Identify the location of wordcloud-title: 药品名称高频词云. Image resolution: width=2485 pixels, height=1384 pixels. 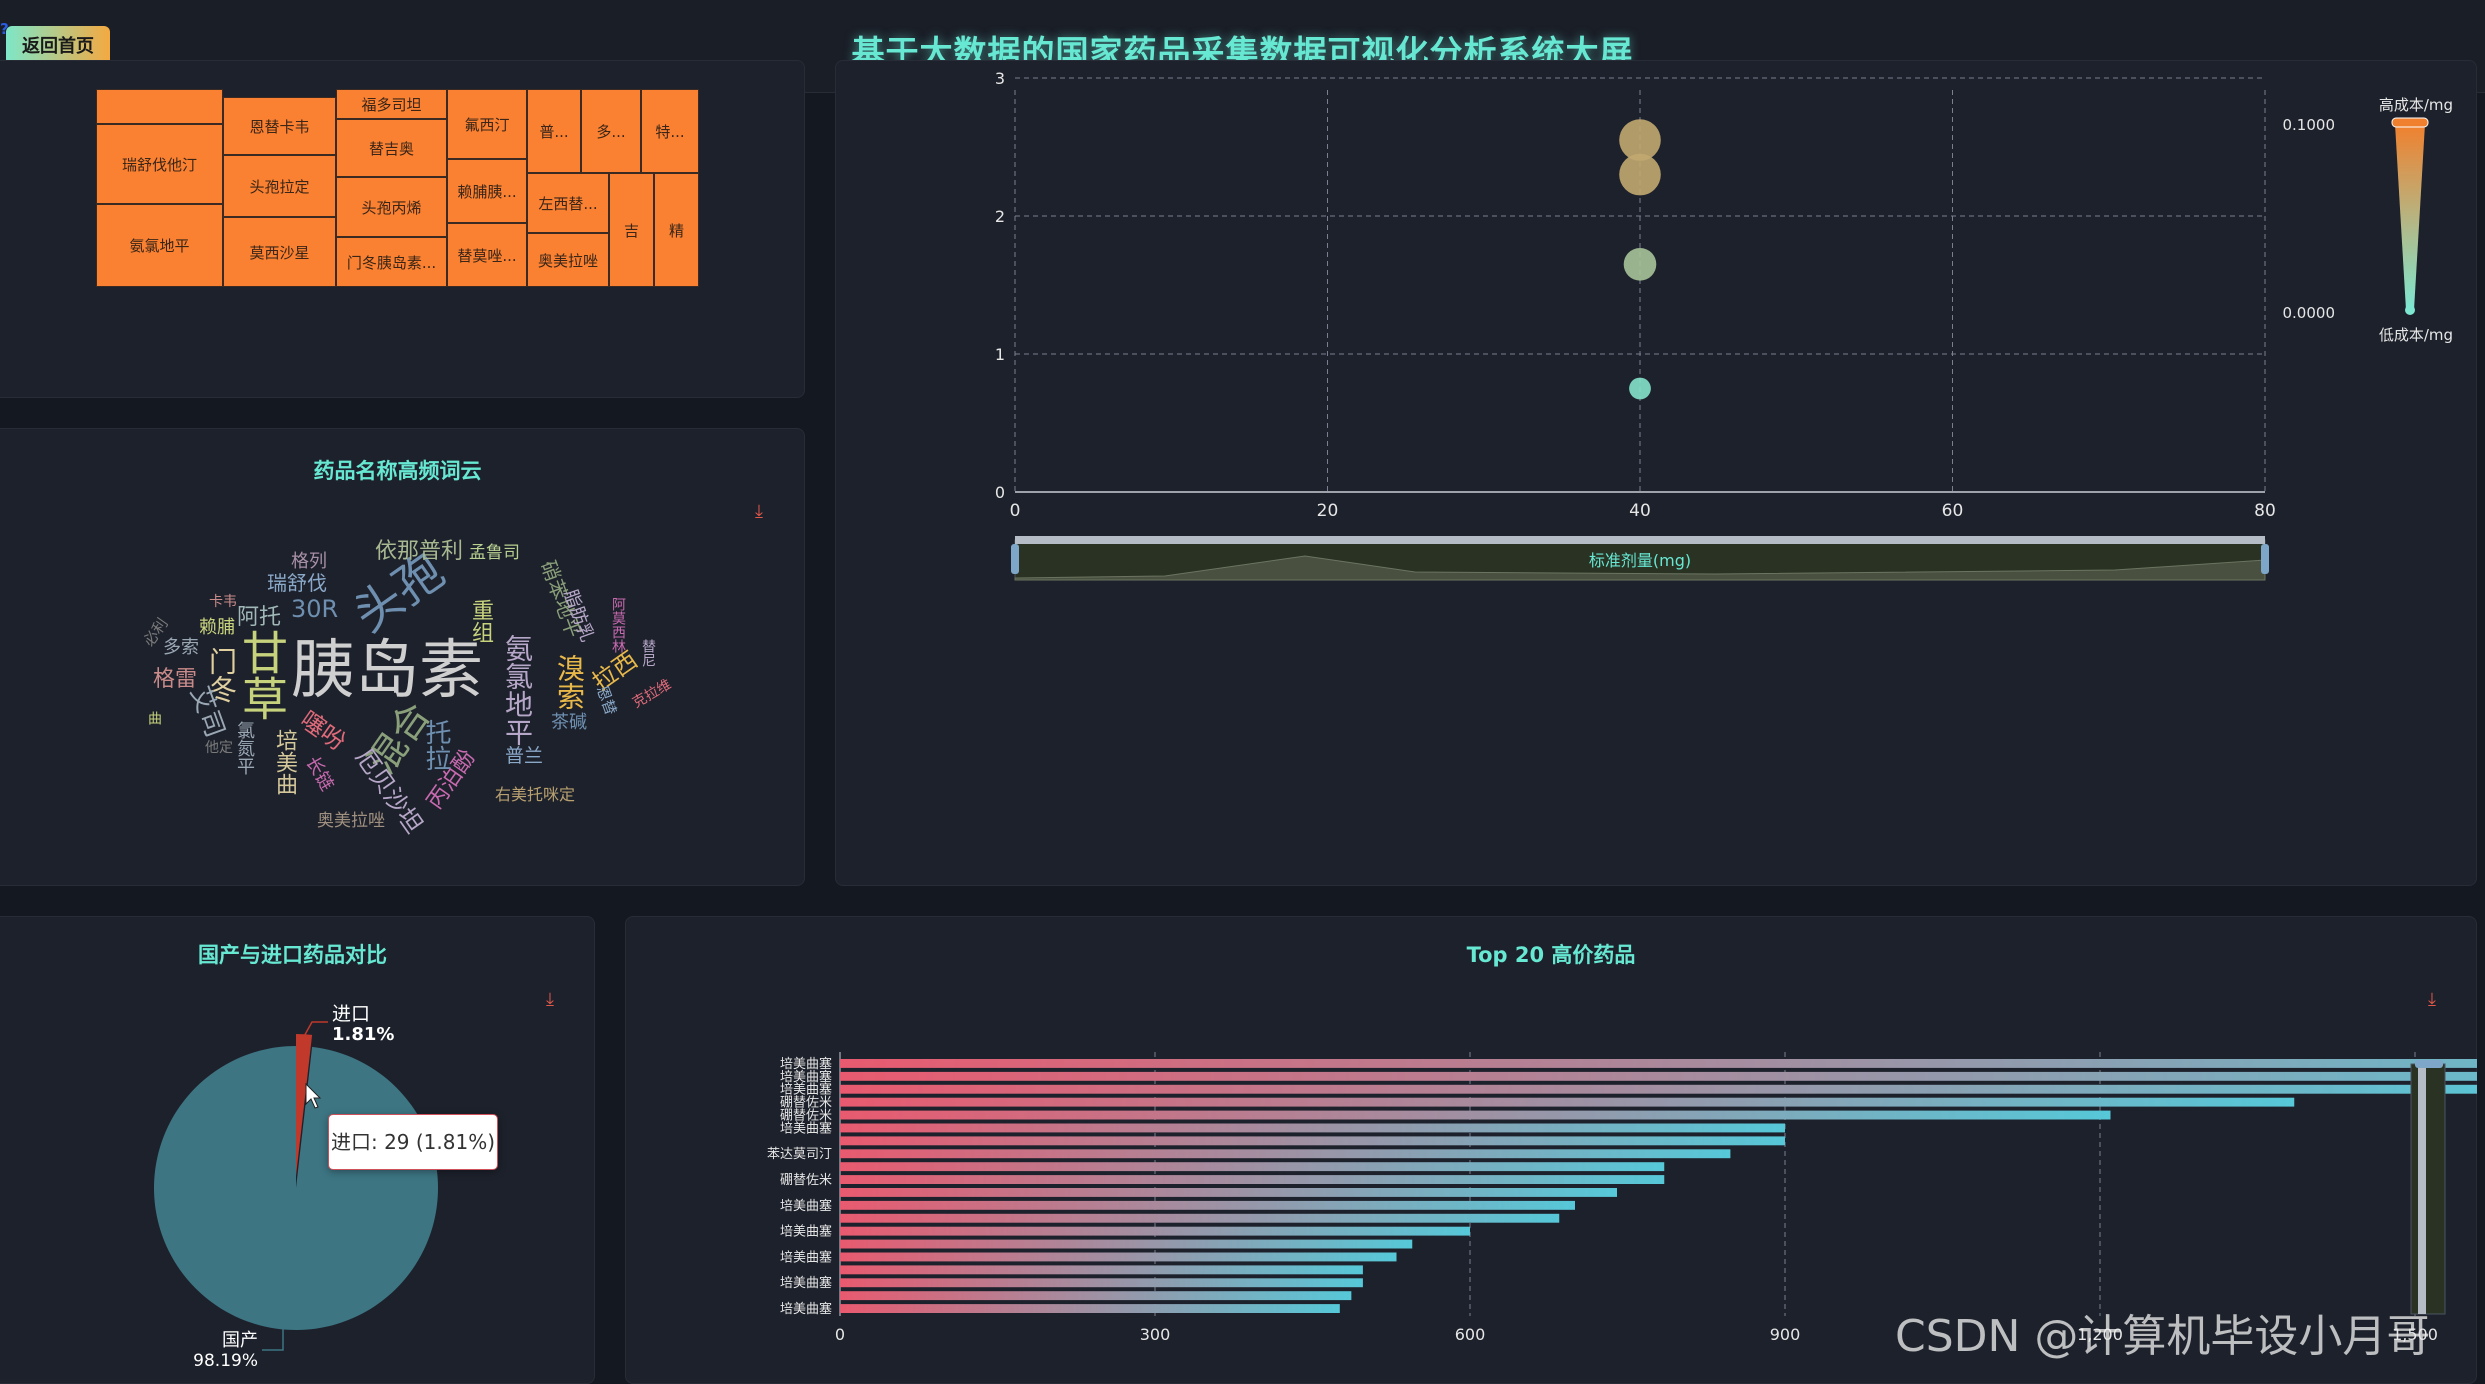
(397, 471).